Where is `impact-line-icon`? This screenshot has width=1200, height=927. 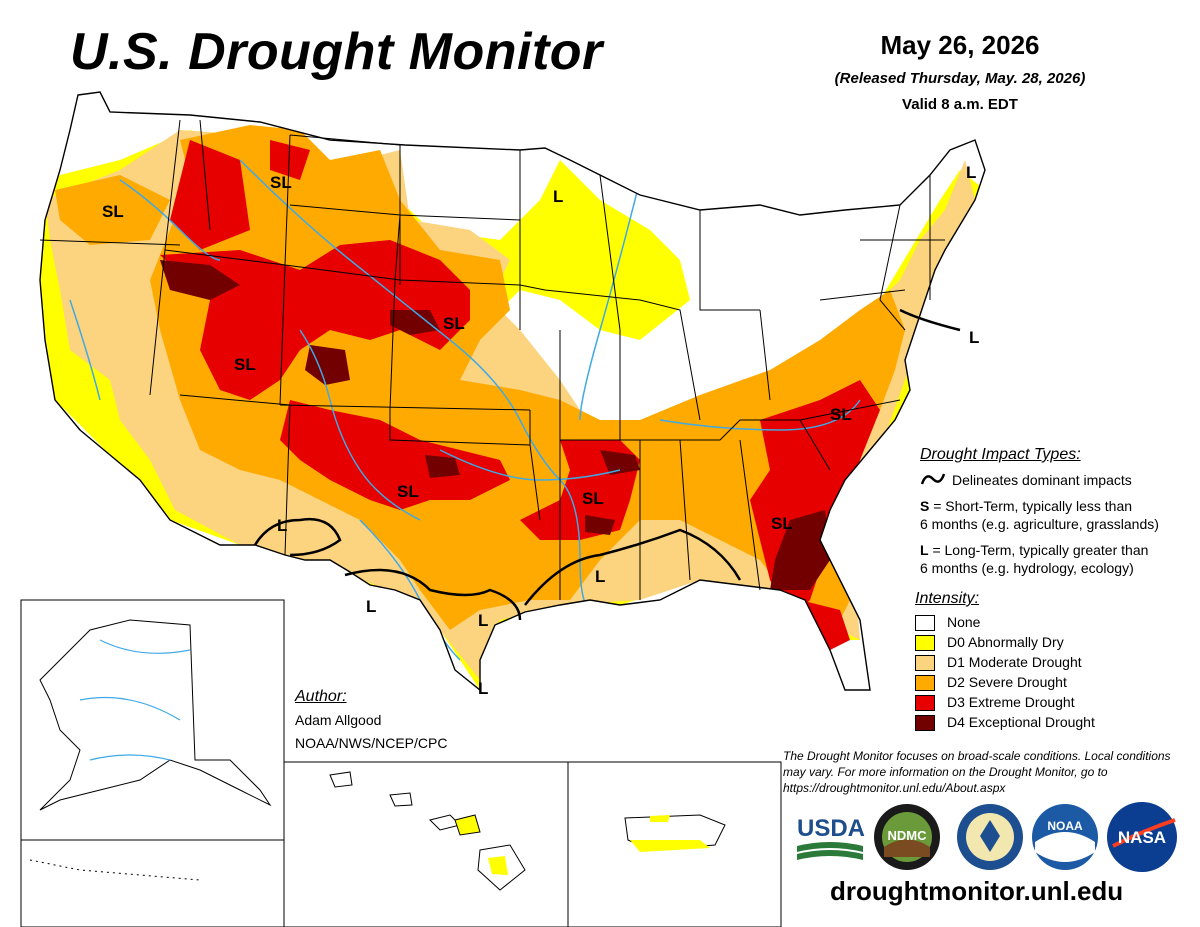 impact-line-icon is located at coordinates (933, 479).